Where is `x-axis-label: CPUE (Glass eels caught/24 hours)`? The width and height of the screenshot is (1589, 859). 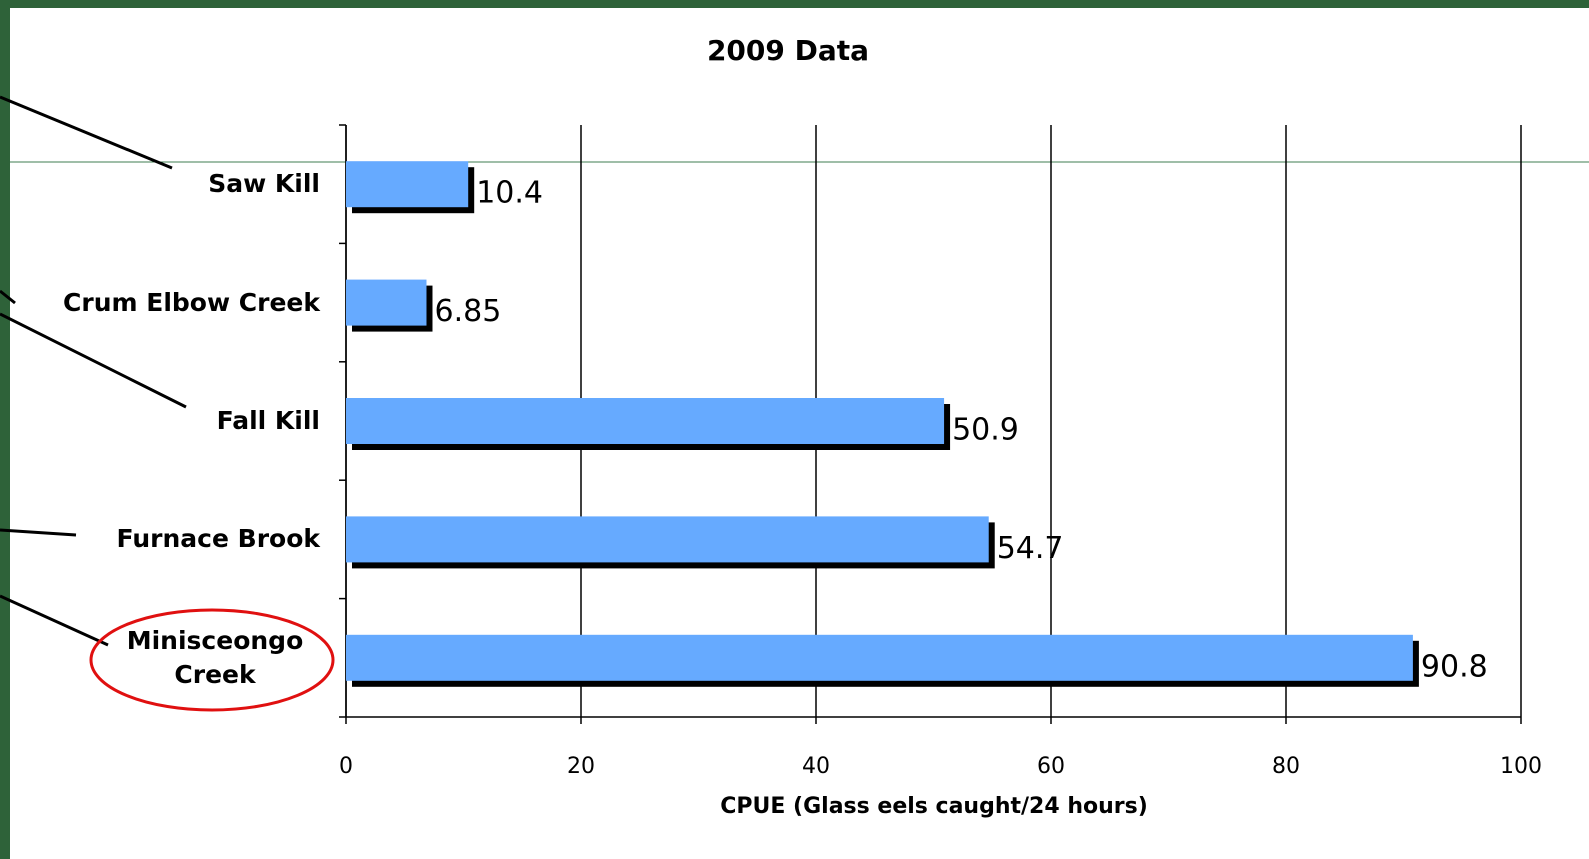
x-axis-label: CPUE (Glass eels caught/24 hours) is located at coordinates (934, 806).